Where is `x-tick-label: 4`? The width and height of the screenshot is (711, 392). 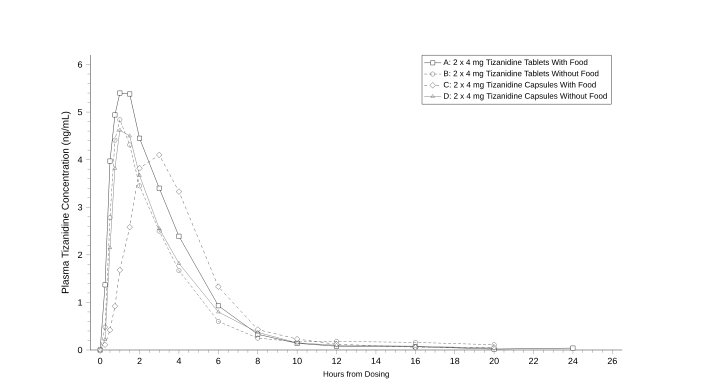 x-tick-label: 4 is located at coordinates (179, 361).